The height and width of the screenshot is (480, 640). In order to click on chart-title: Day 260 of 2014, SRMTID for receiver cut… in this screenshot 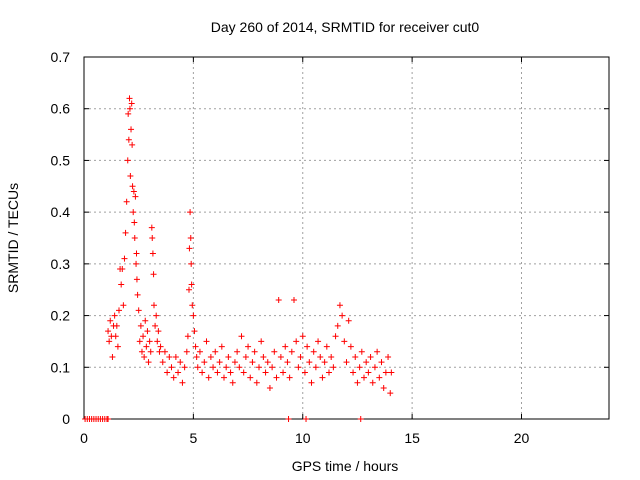, I will do `click(345, 27)`.